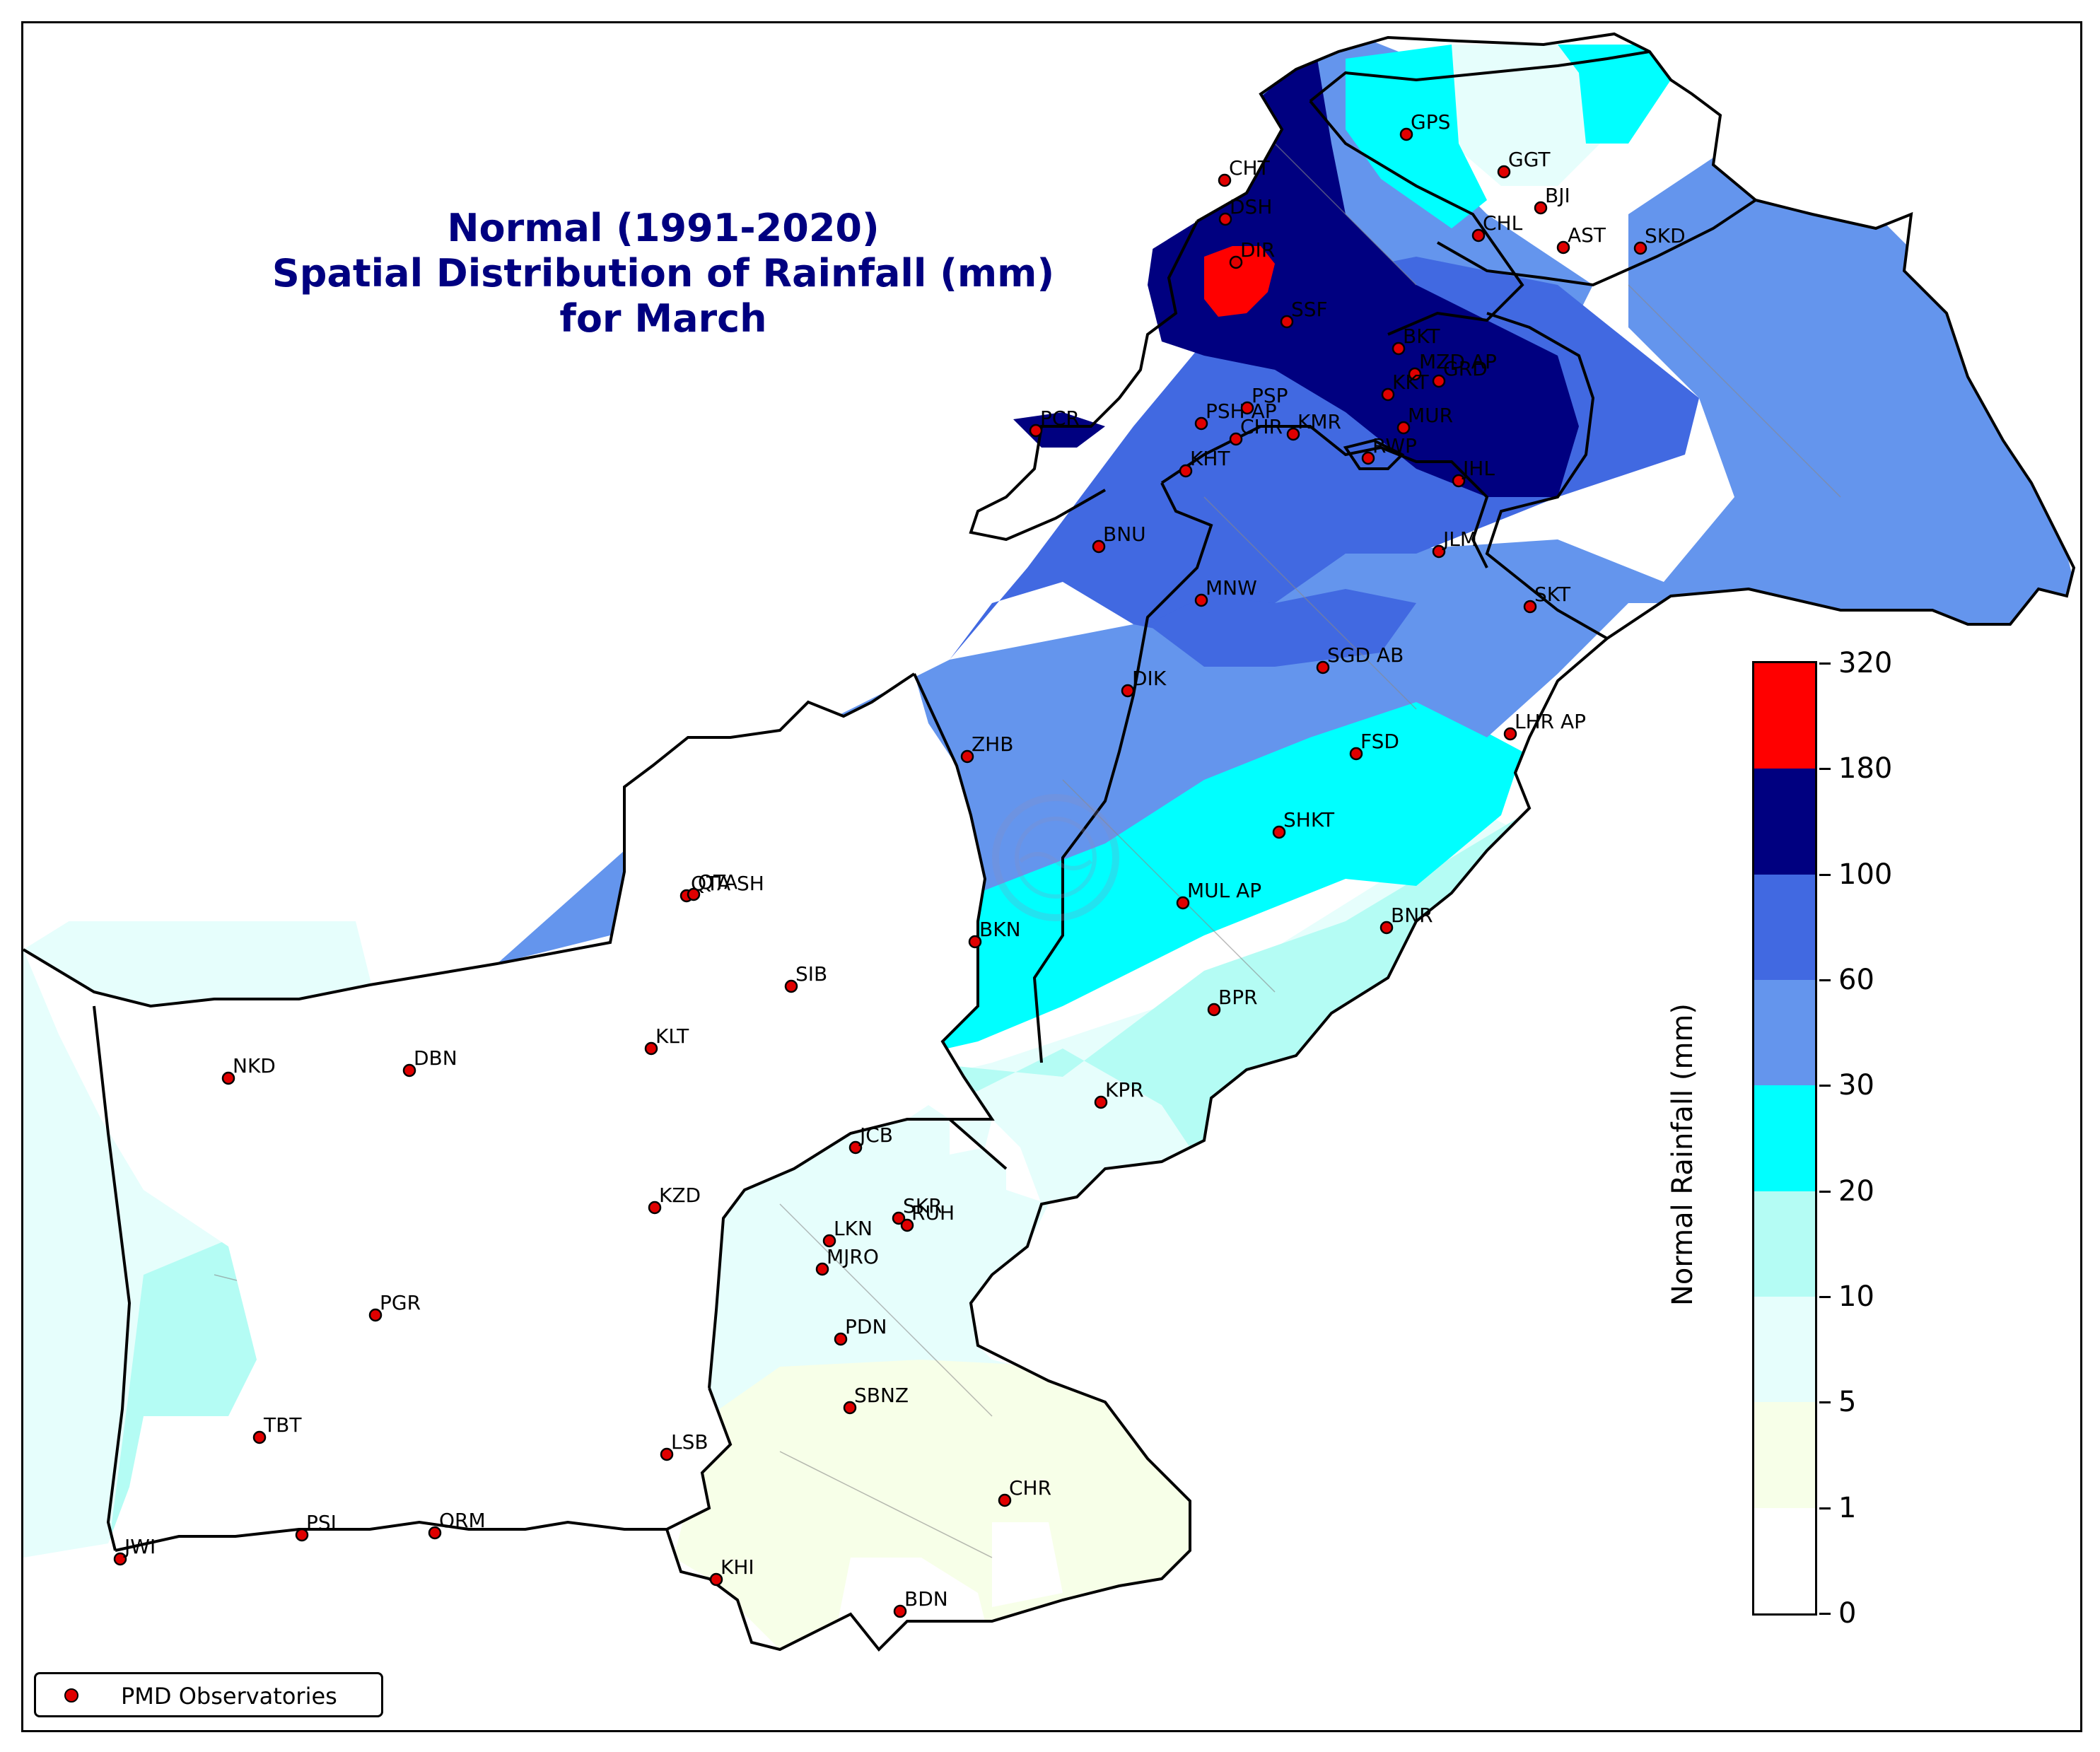 Image resolution: width=2100 pixels, height=1752 pixels. Describe the element at coordinates (680, 1195) in the screenshot. I see `station-label: KZD` at that location.